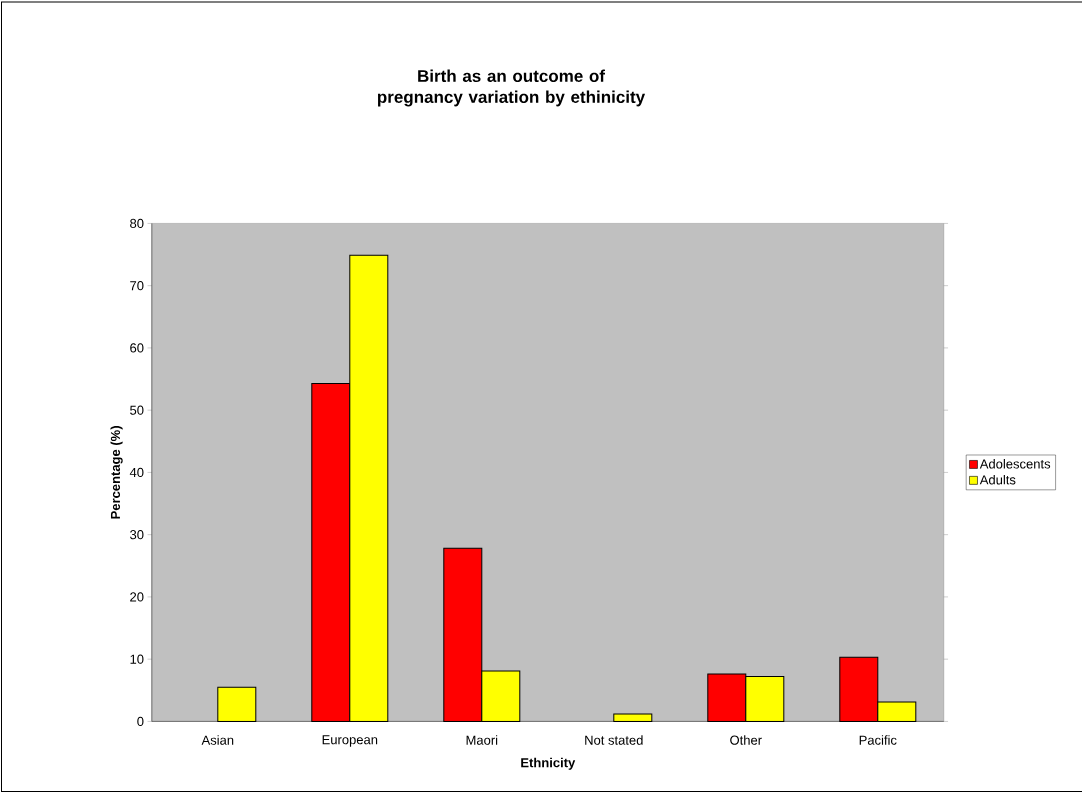 The height and width of the screenshot is (793, 1082). I want to click on x-tick-label: Maori, so click(482, 740).